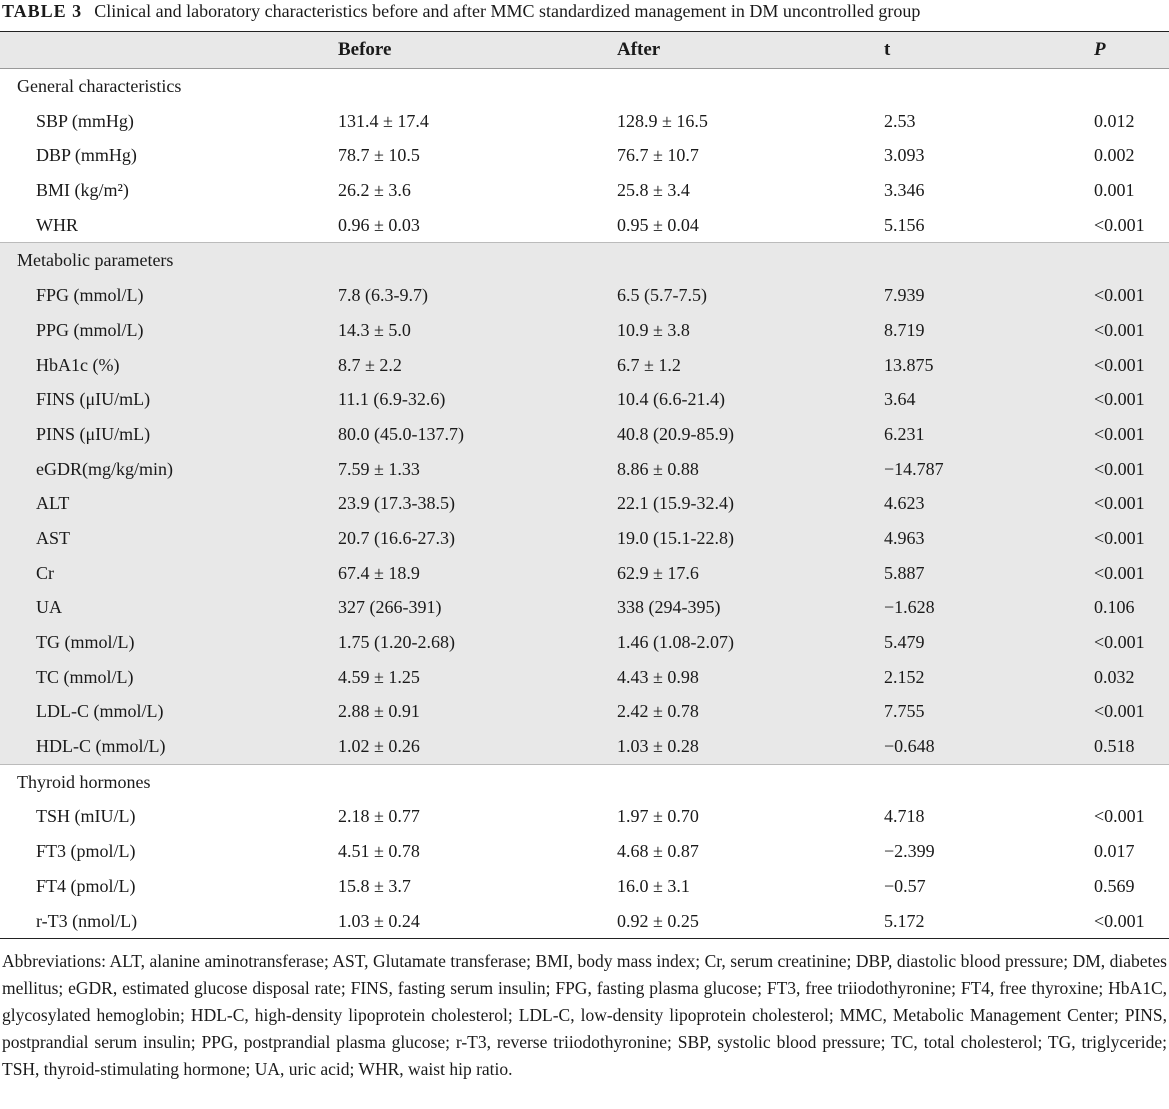 The height and width of the screenshot is (1109, 1169). What do you see at coordinates (904, 503) in the screenshot?
I see `cell-t: 4.623` at bounding box center [904, 503].